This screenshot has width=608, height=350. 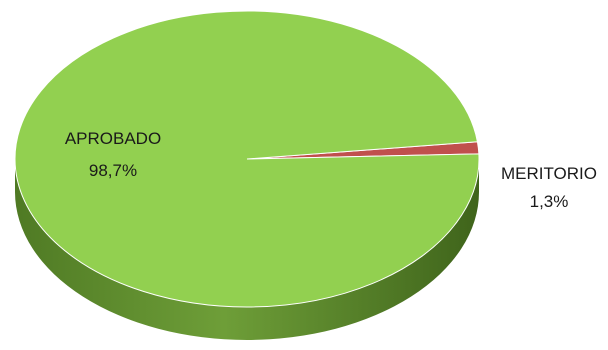 What do you see at coordinates (549, 201) in the screenshot?
I see `slice-value-meritorio: 1,3%` at bounding box center [549, 201].